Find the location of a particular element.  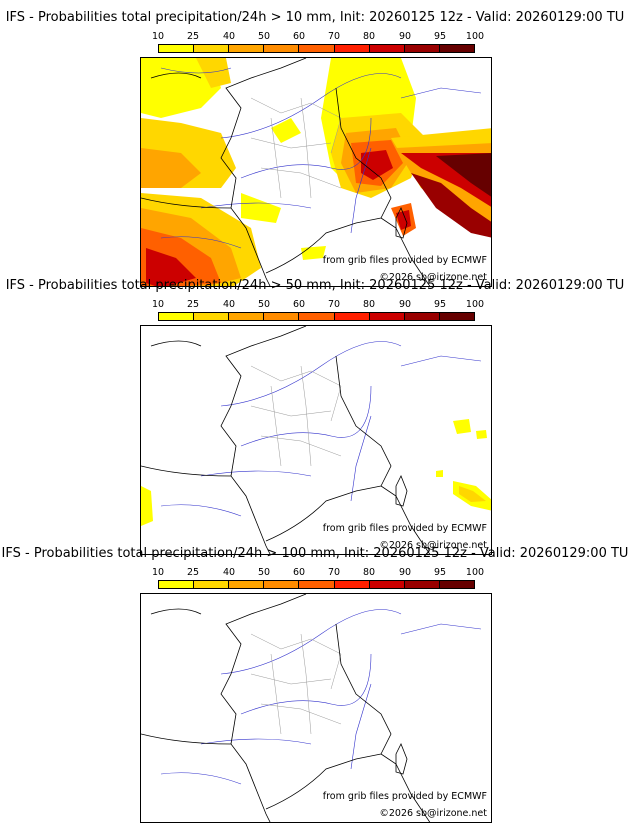

precip-field is located at coordinates (316, 472).